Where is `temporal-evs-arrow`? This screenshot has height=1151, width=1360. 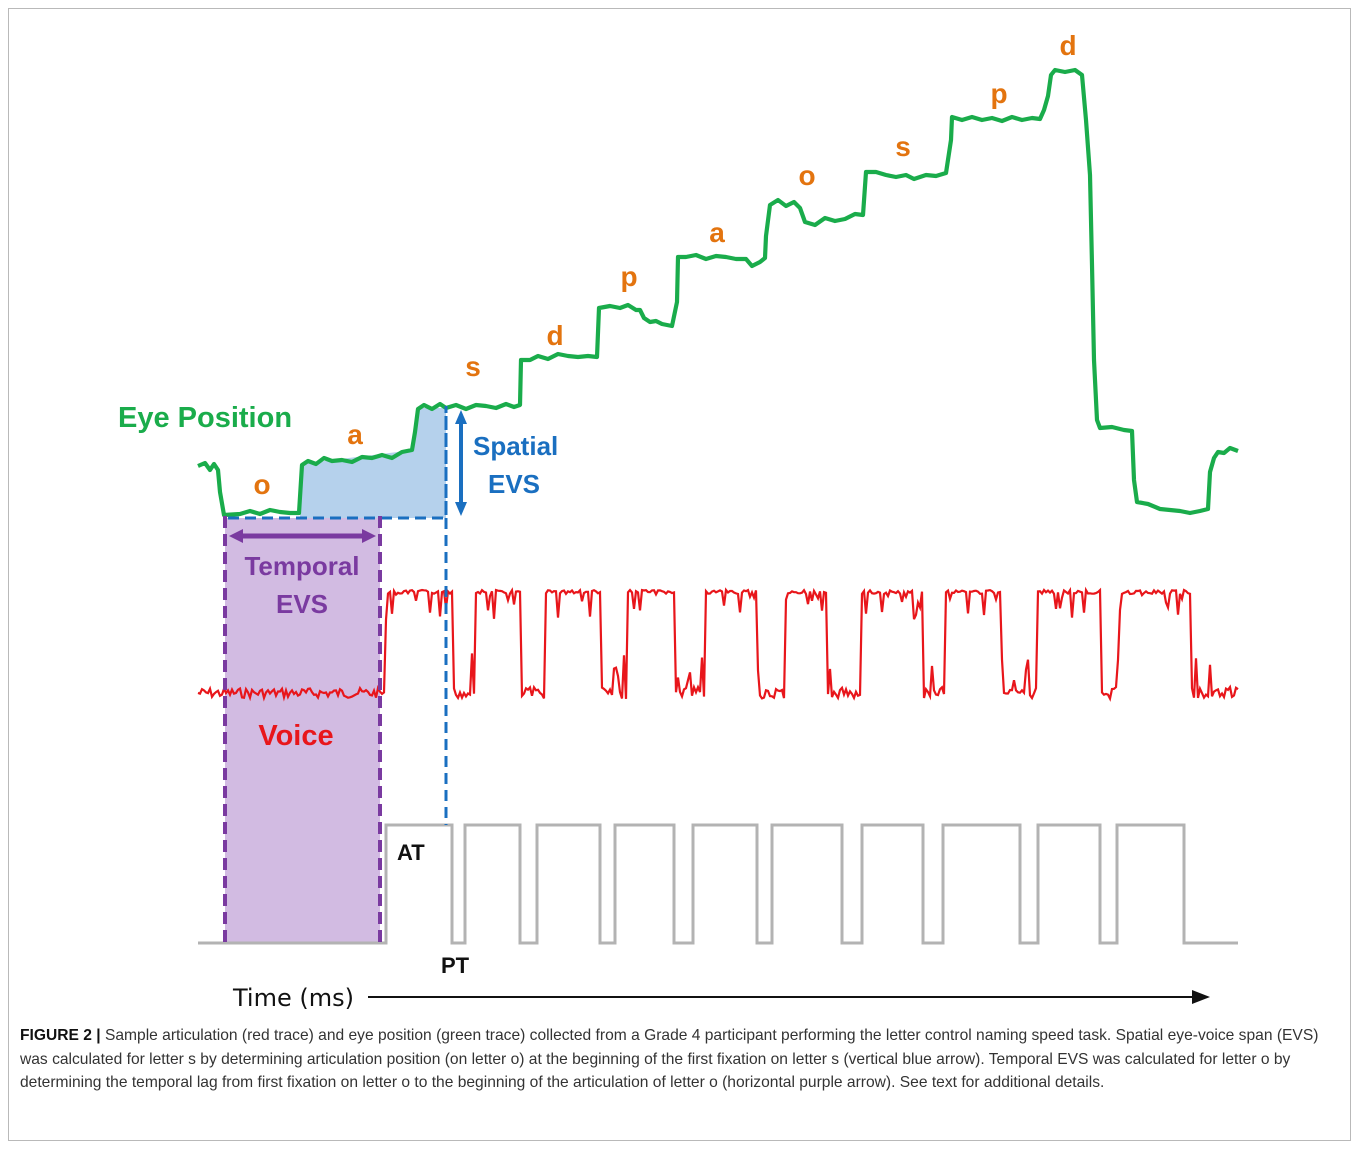
temporal-evs-arrow is located at coordinates (302, 536).